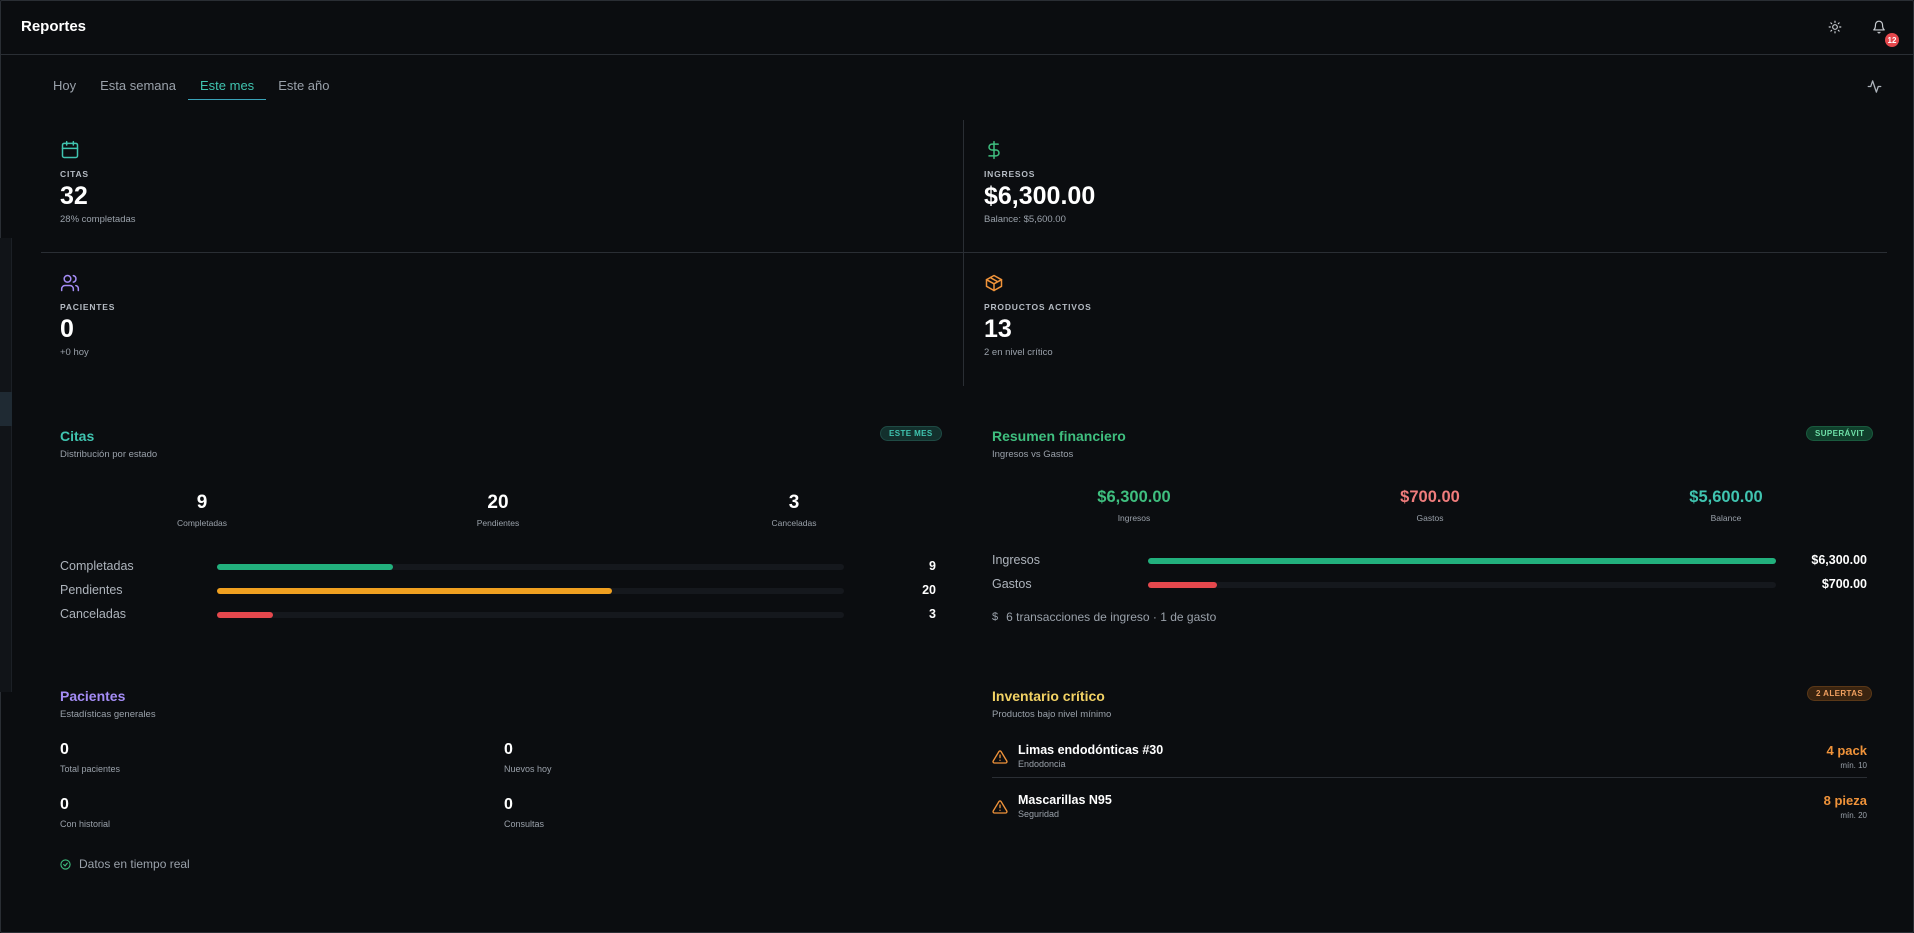 Image resolution: width=1914 pixels, height=933 pixels. Describe the element at coordinates (1059, 436) in the screenshot. I see `card-title: Resumen financiero` at that location.